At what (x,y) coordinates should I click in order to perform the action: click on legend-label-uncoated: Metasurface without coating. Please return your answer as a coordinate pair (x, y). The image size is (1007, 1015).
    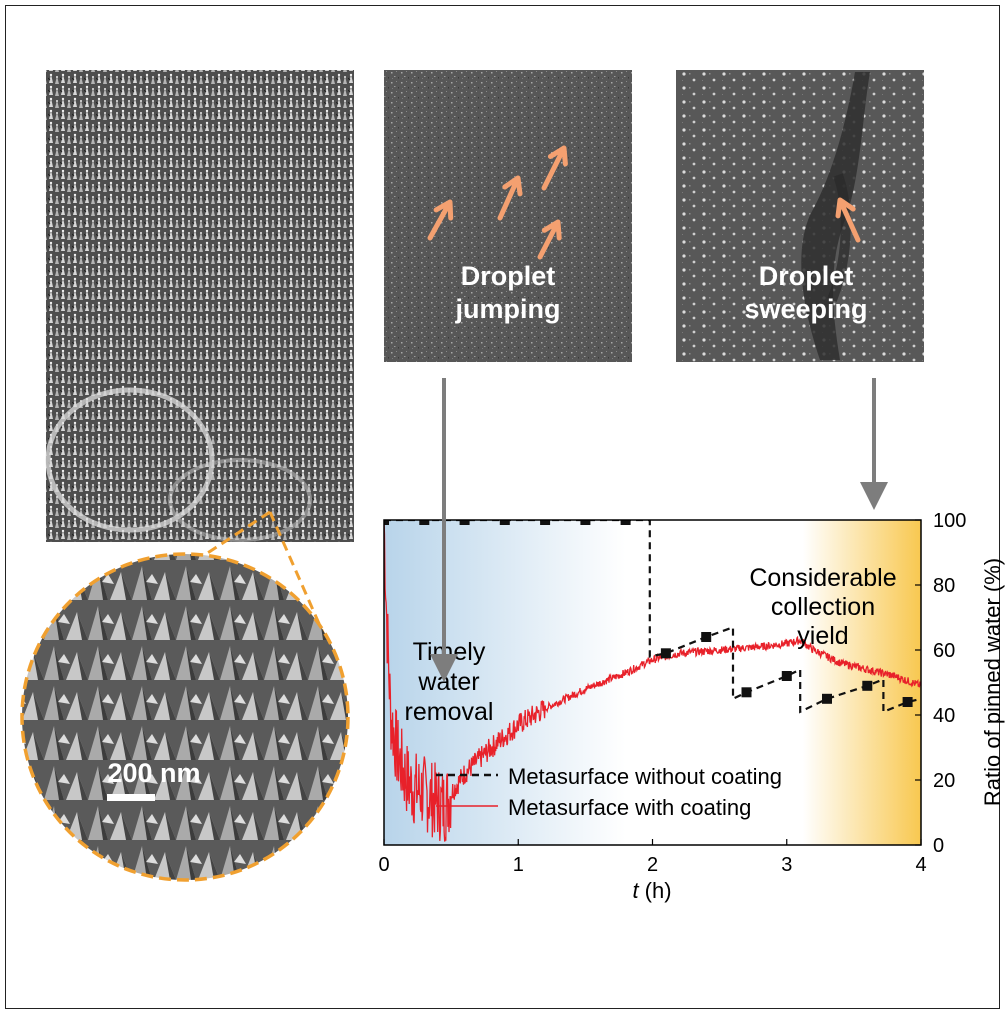
    Looking at the image, I should click on (645, 776).